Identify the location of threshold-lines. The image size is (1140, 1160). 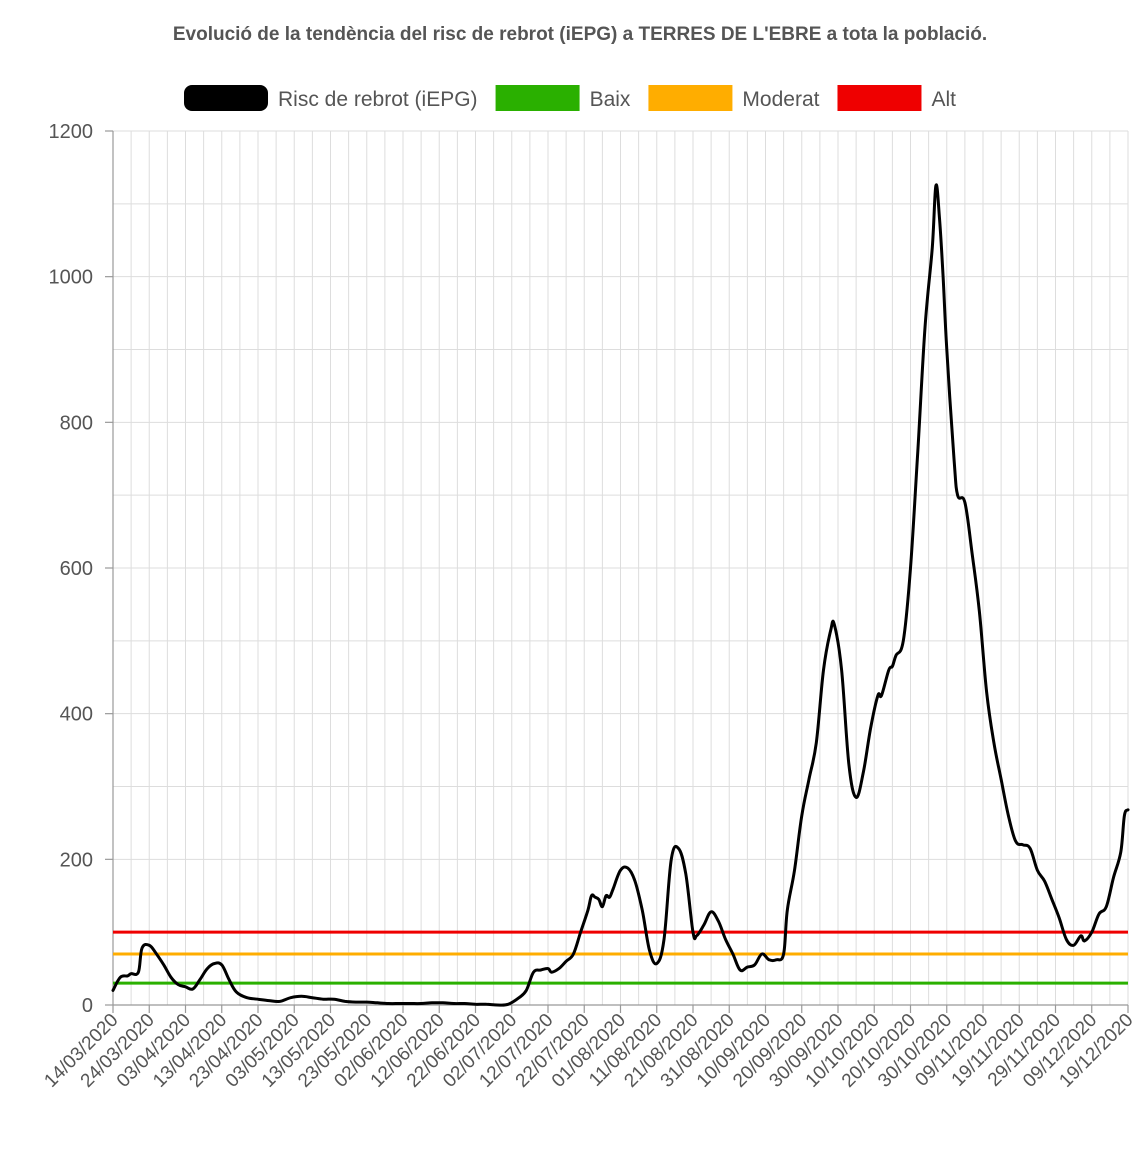
(620, 957).